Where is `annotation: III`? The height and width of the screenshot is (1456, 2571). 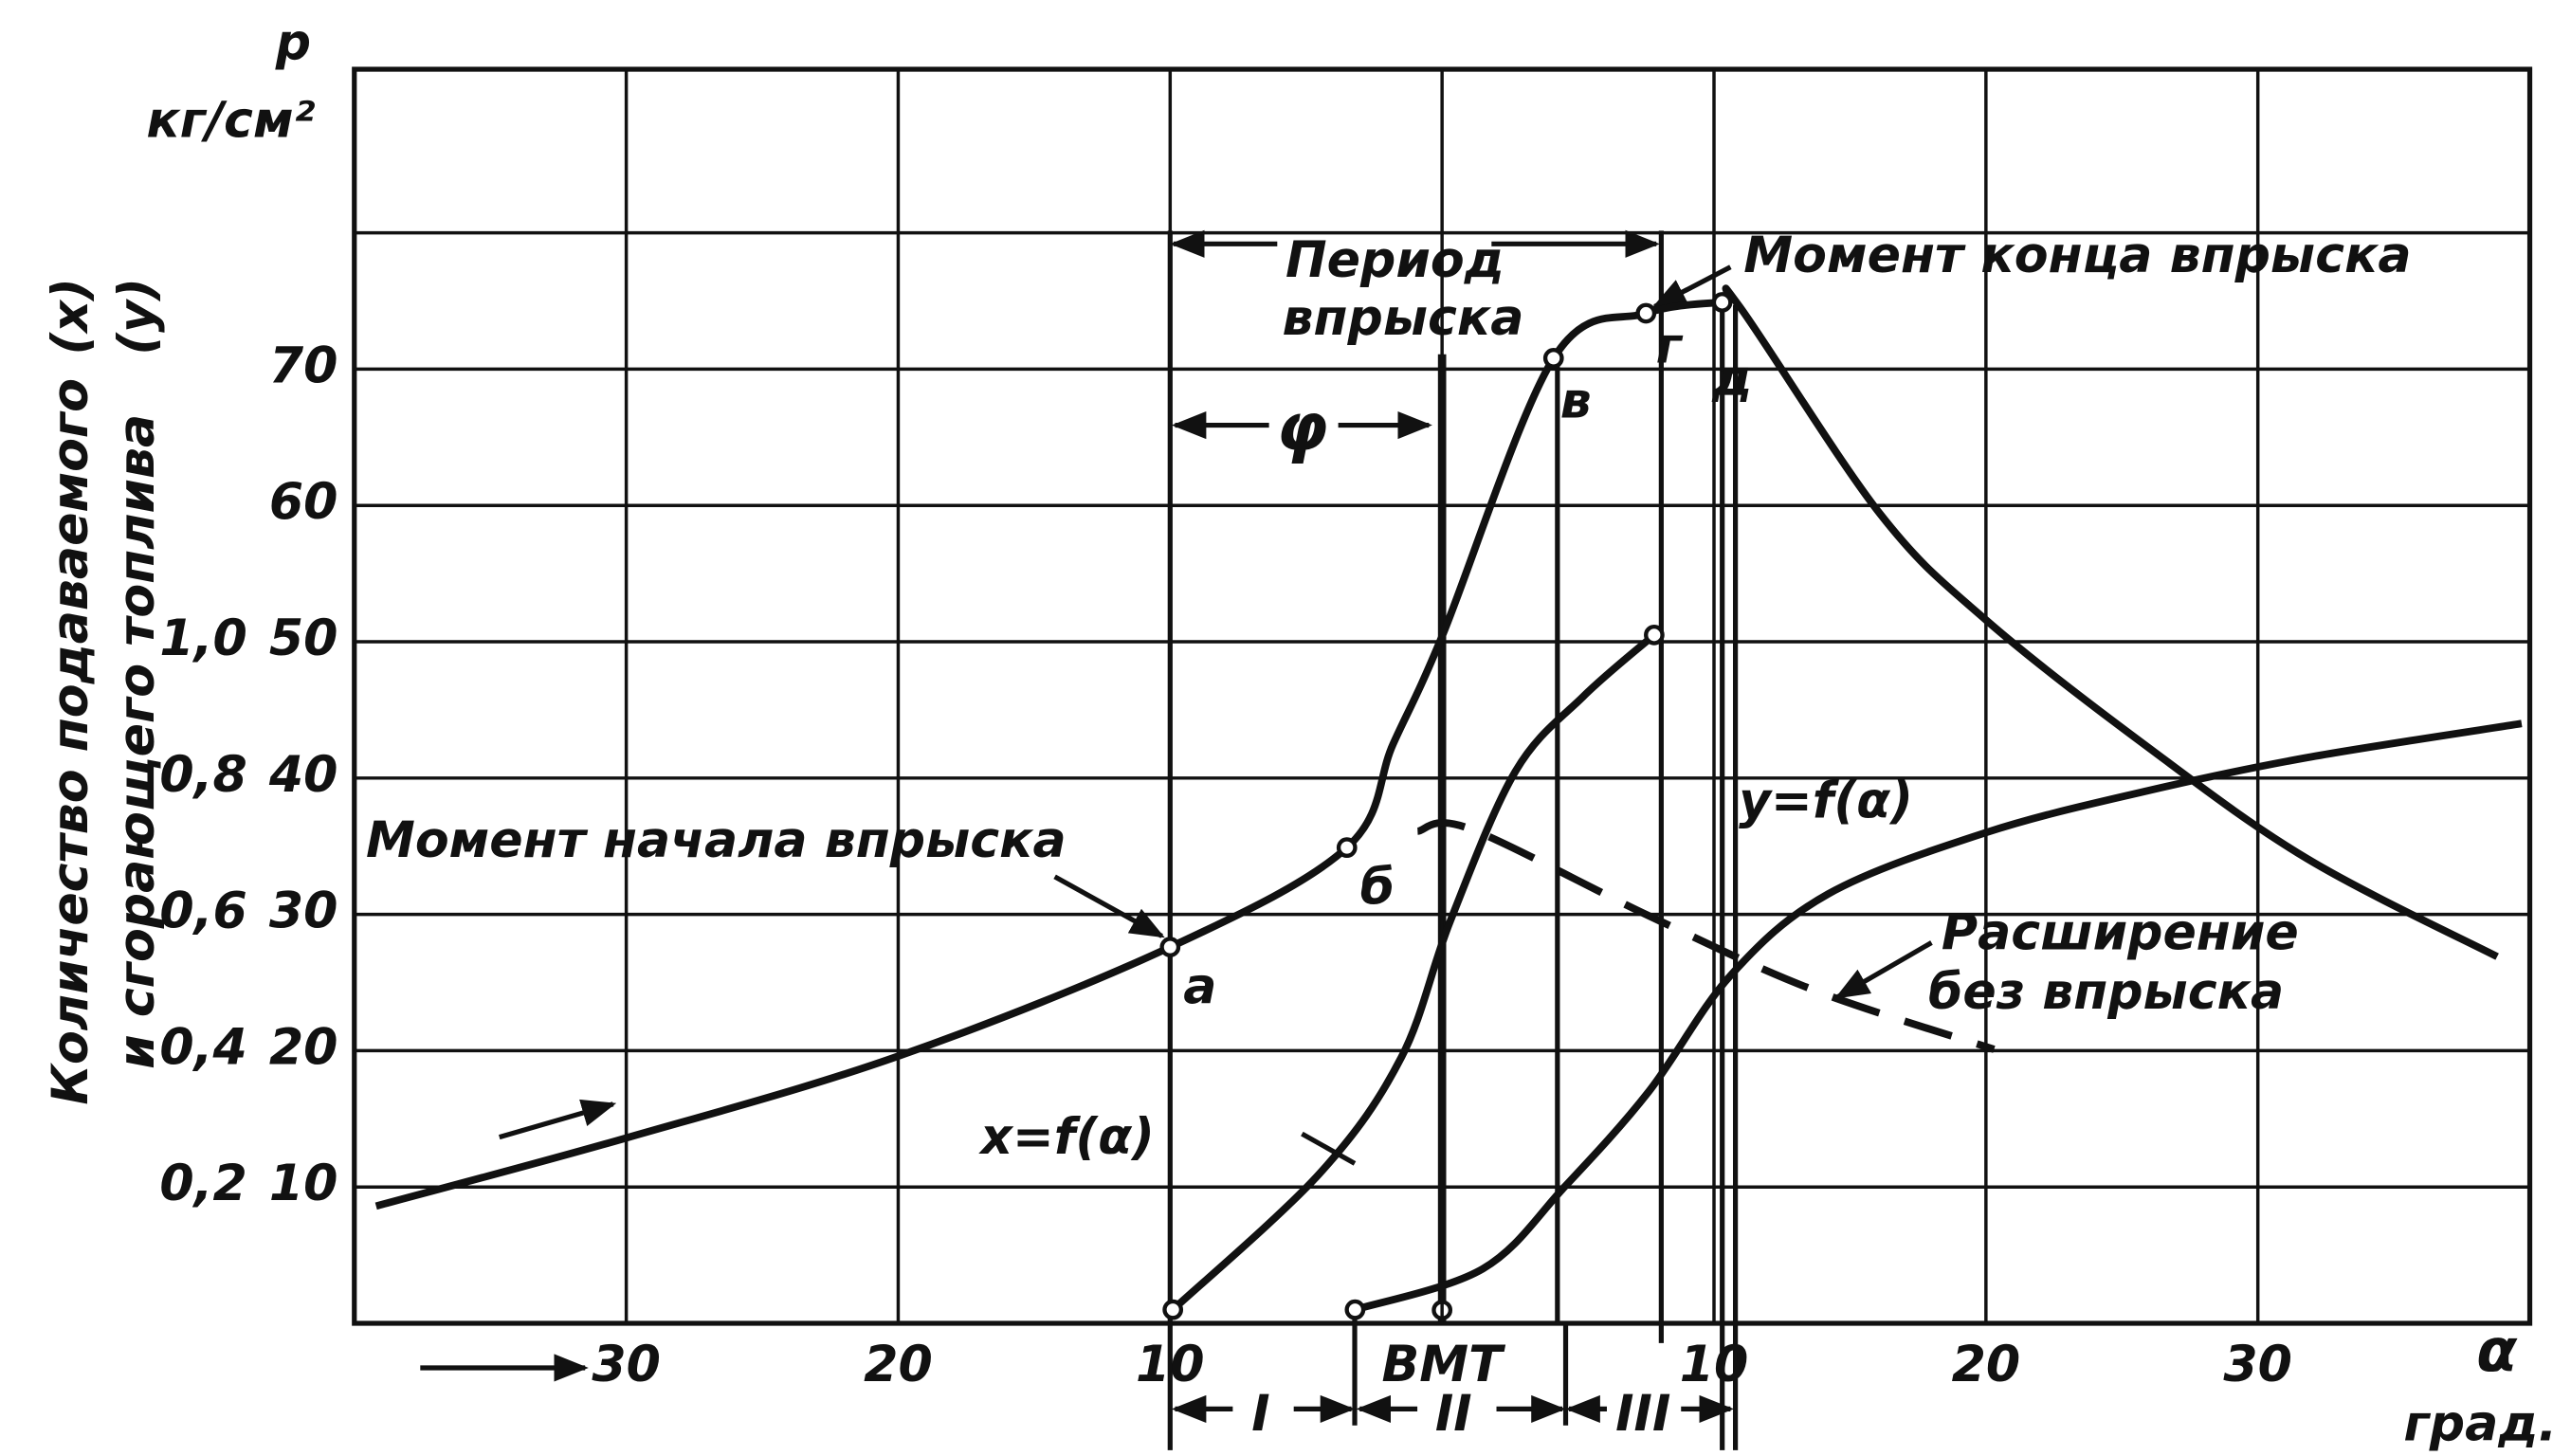 annotation: III is located at coordinates (1642, 1414).